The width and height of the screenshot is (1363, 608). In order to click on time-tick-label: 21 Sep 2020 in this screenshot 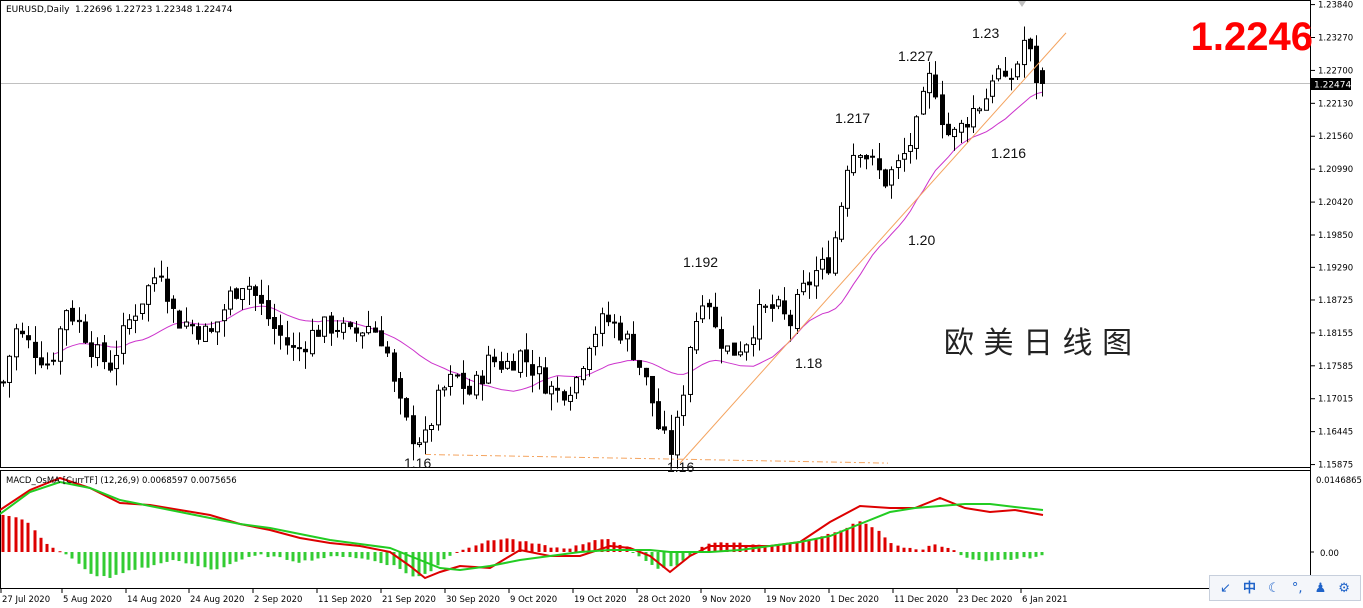, I will do `click(409, 600)`.